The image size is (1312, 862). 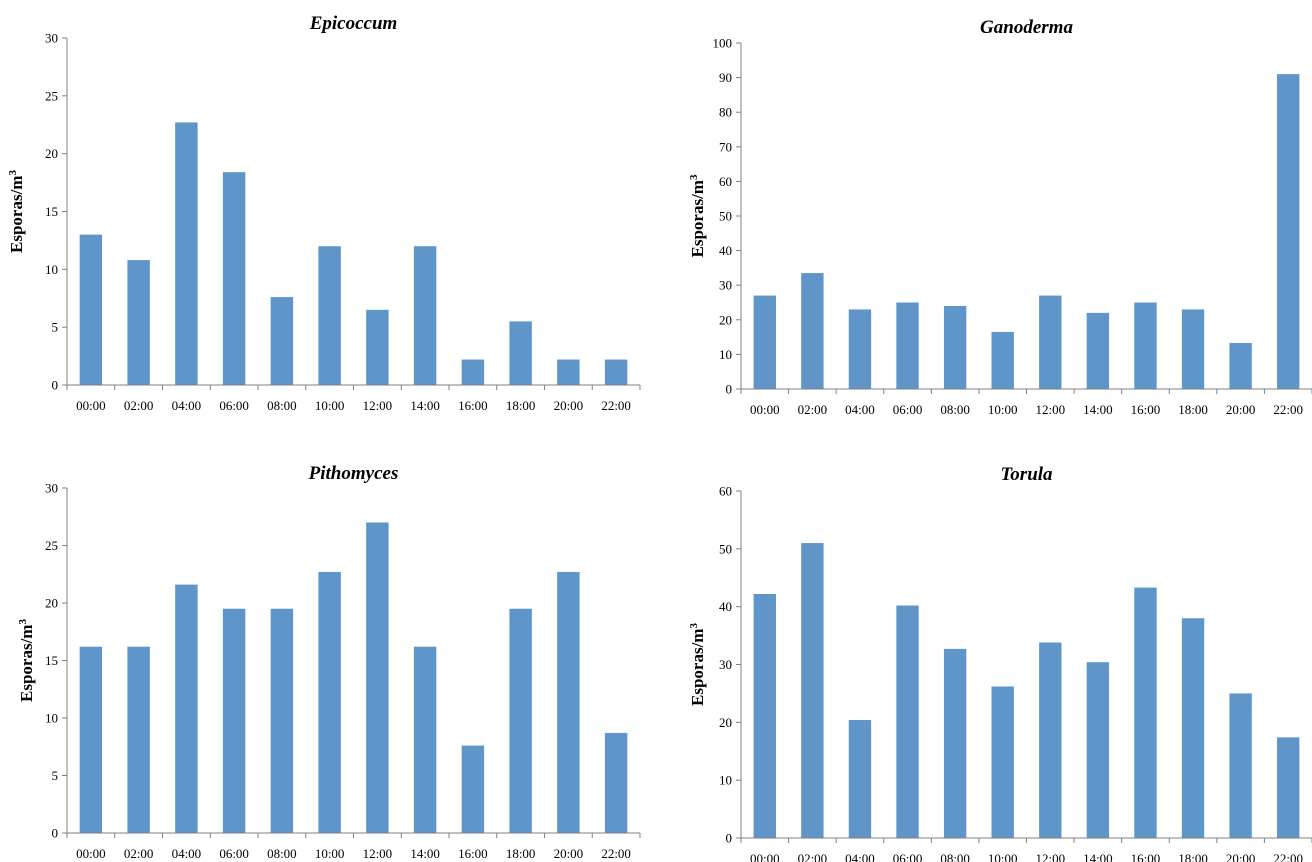 I want to click on chart-title: Epicoccum, so click(x=353, y=23).